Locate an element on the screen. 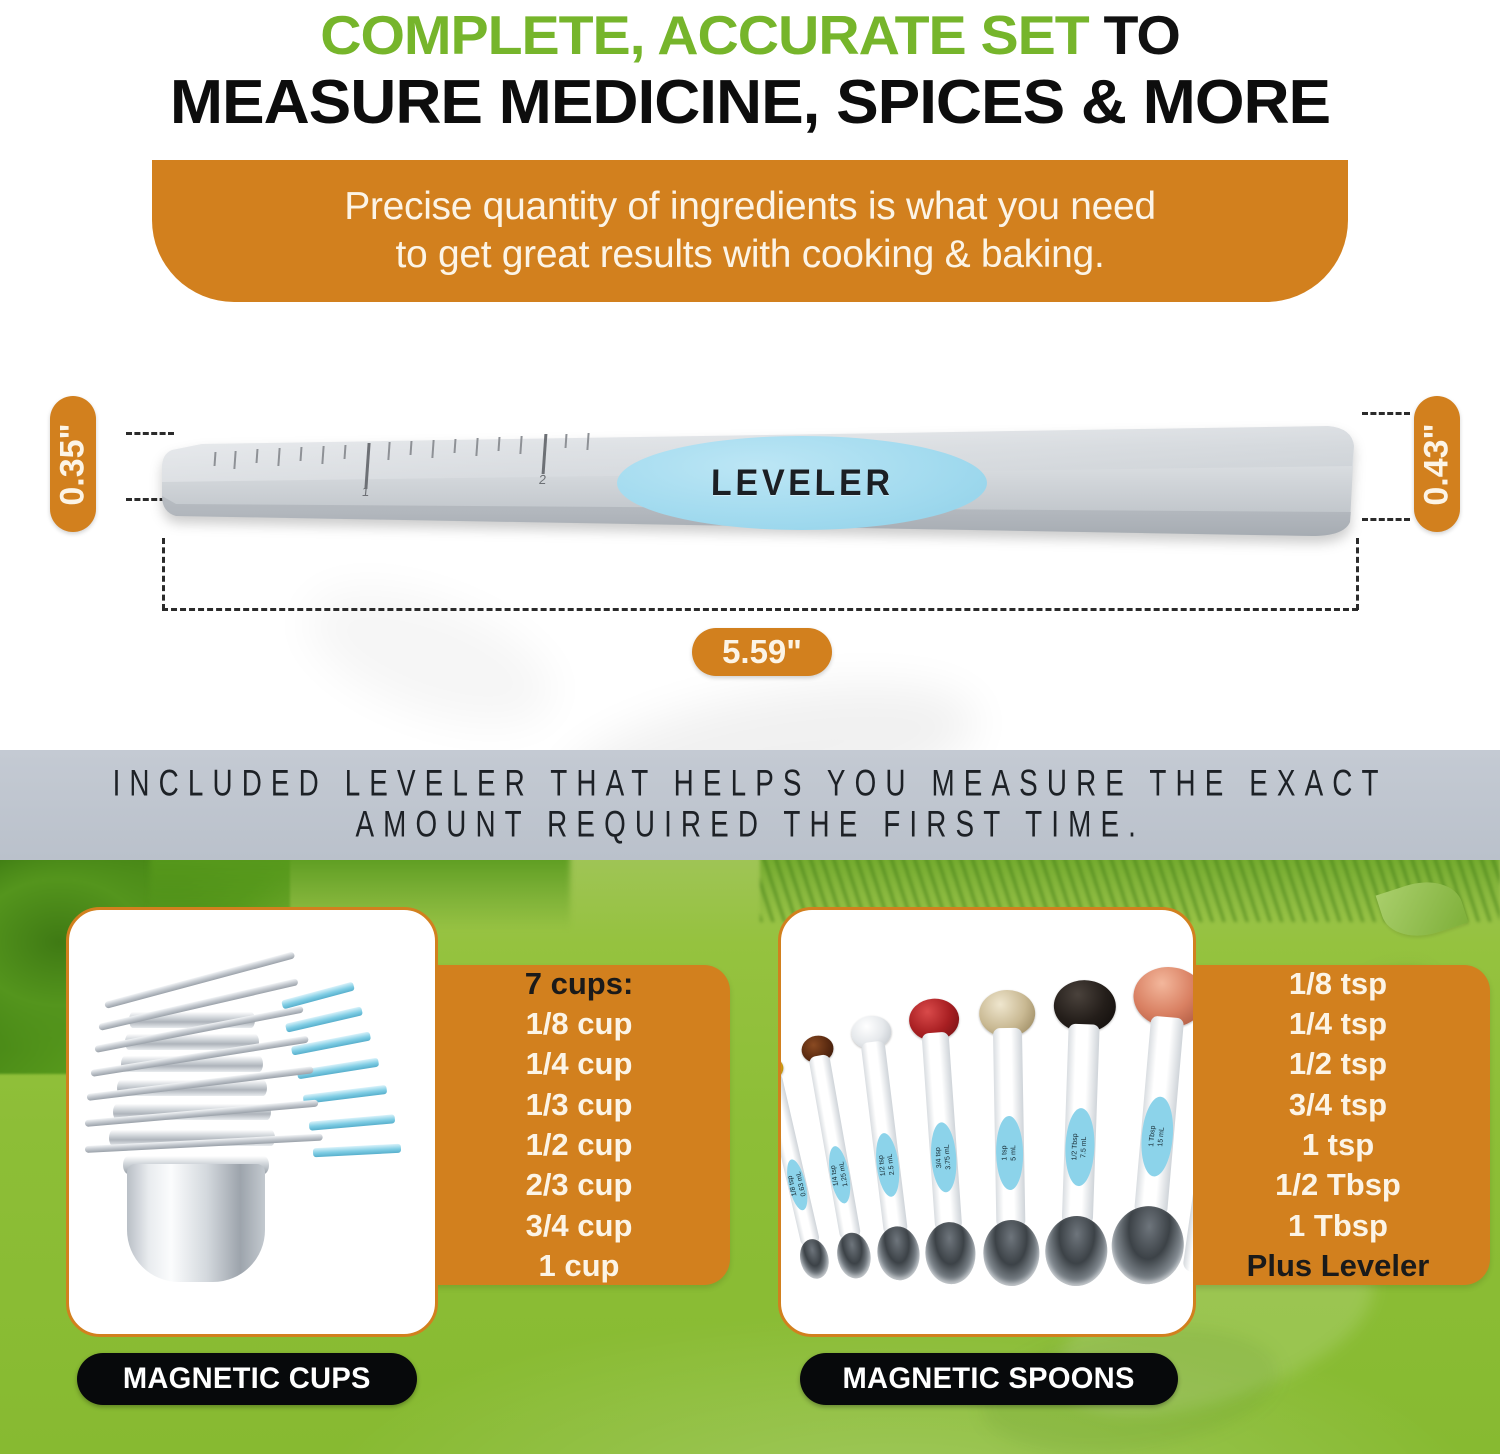 The image size is (1500, 1454). dimension-badge-length: 5.59" is located at coordinates (762, 652).